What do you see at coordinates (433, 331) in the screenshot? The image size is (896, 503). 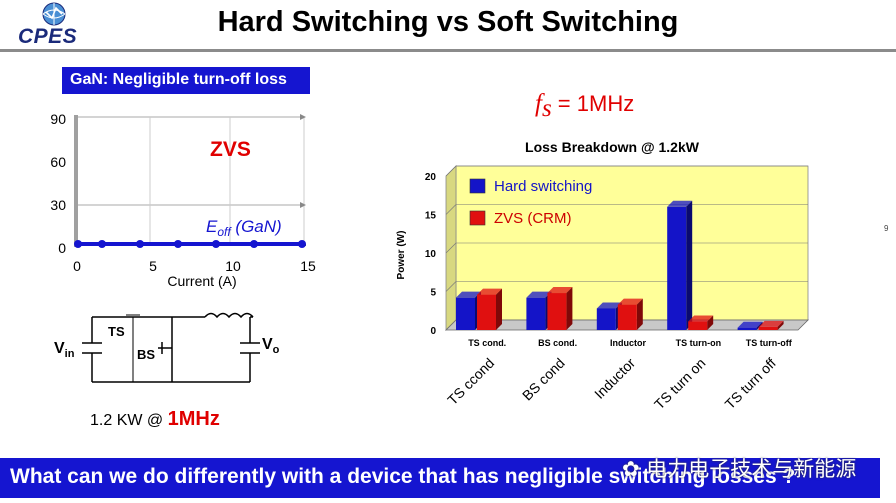 I see `y-tick-label: 0` at bounding box center [433, 331].